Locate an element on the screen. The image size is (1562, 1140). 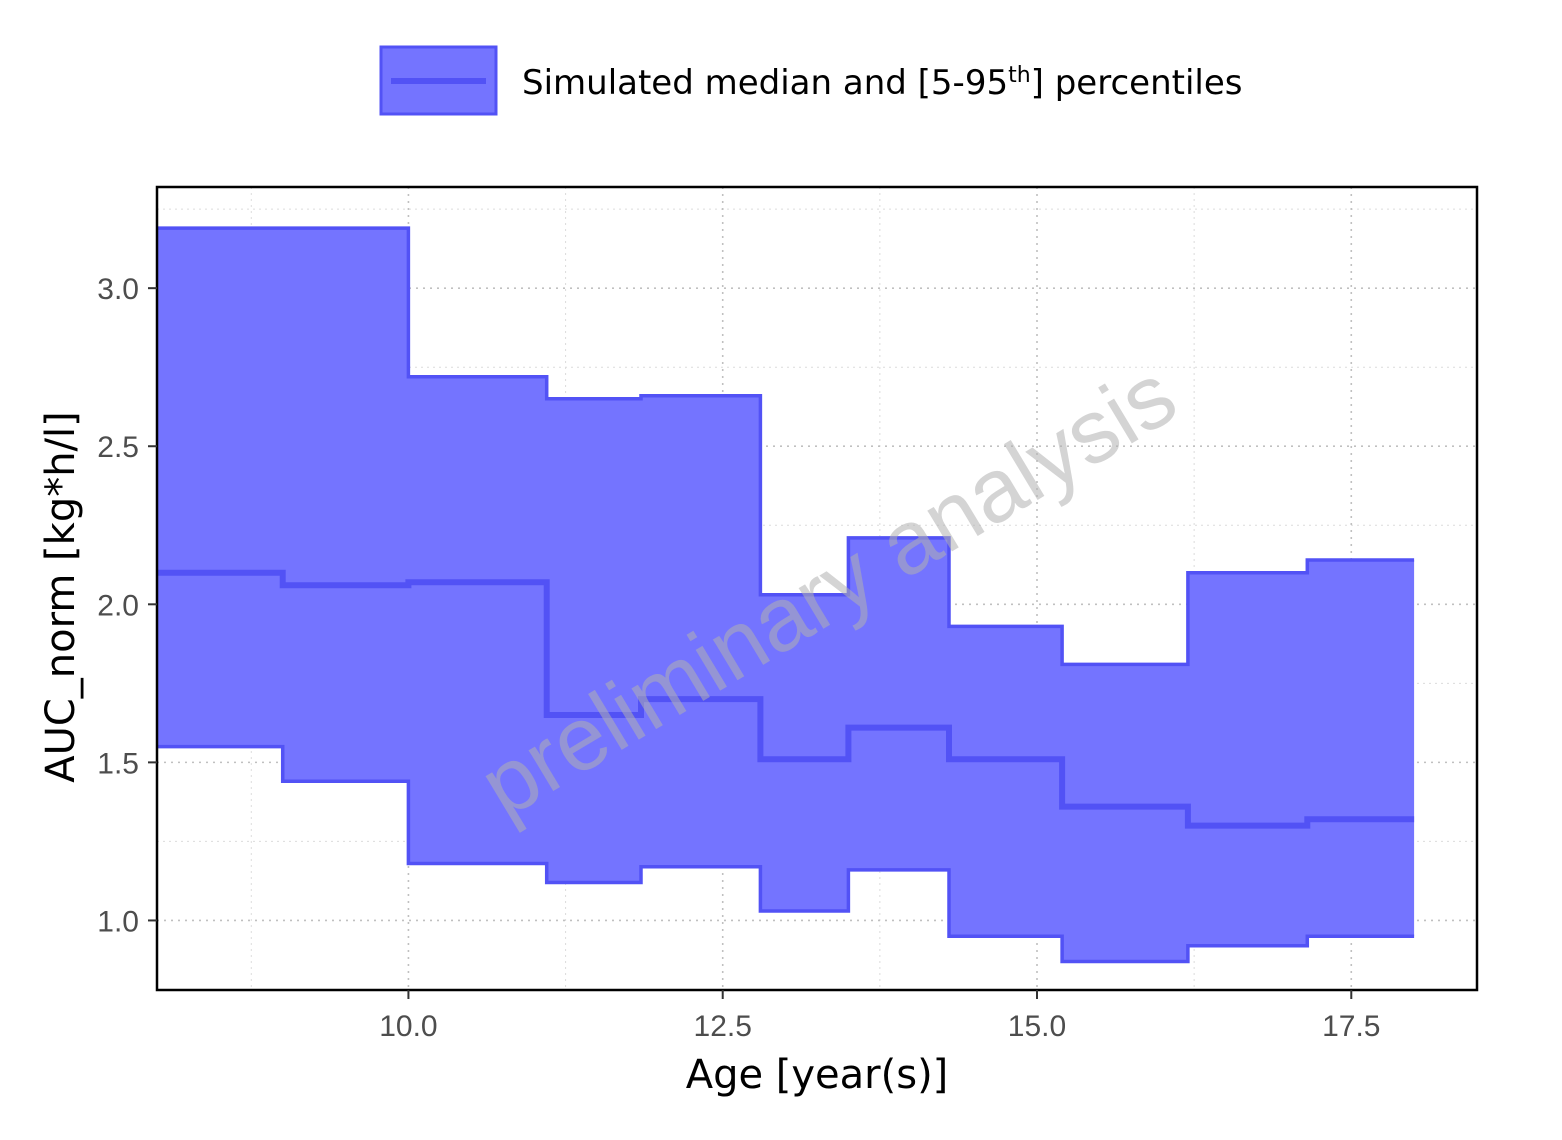
legend-label-sup: th is located at coordinates (1019, 75).